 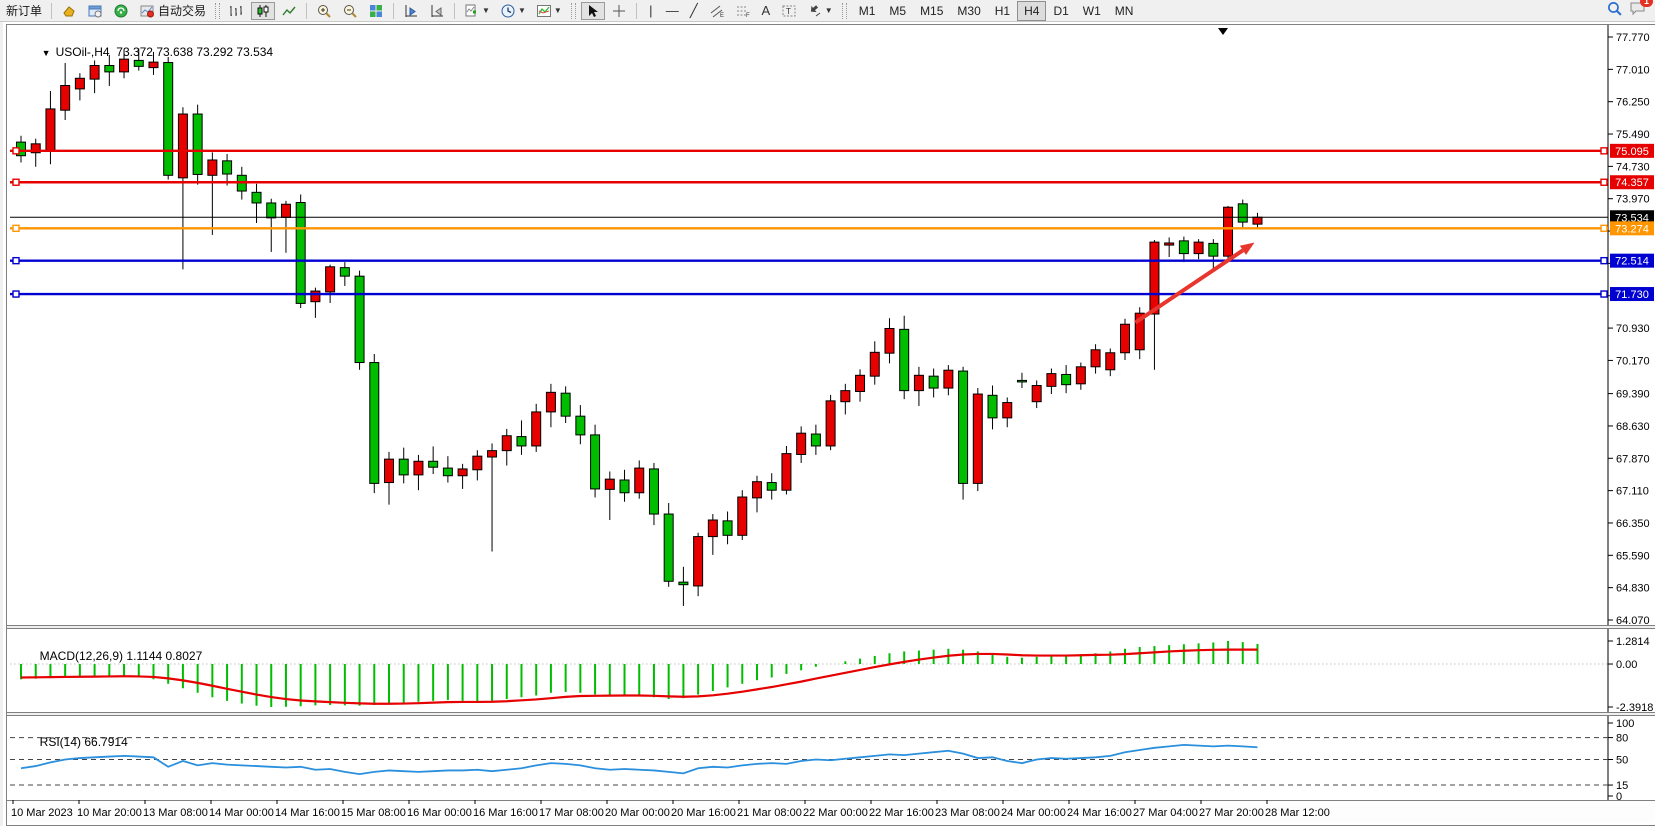 I want to click on data-window-icon, so click(x=95, y=11).